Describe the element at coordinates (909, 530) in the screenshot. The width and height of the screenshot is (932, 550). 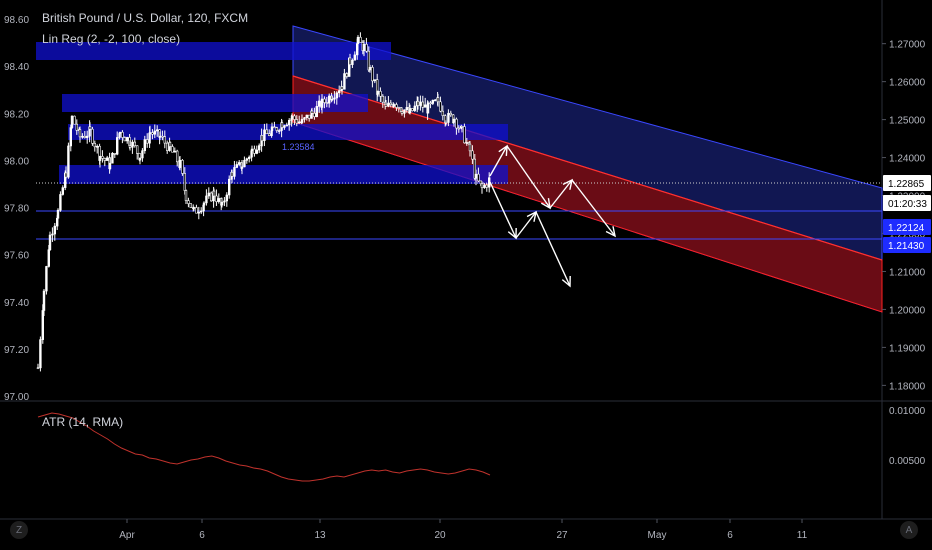
I see `auto-scale-icon: A` at that location.